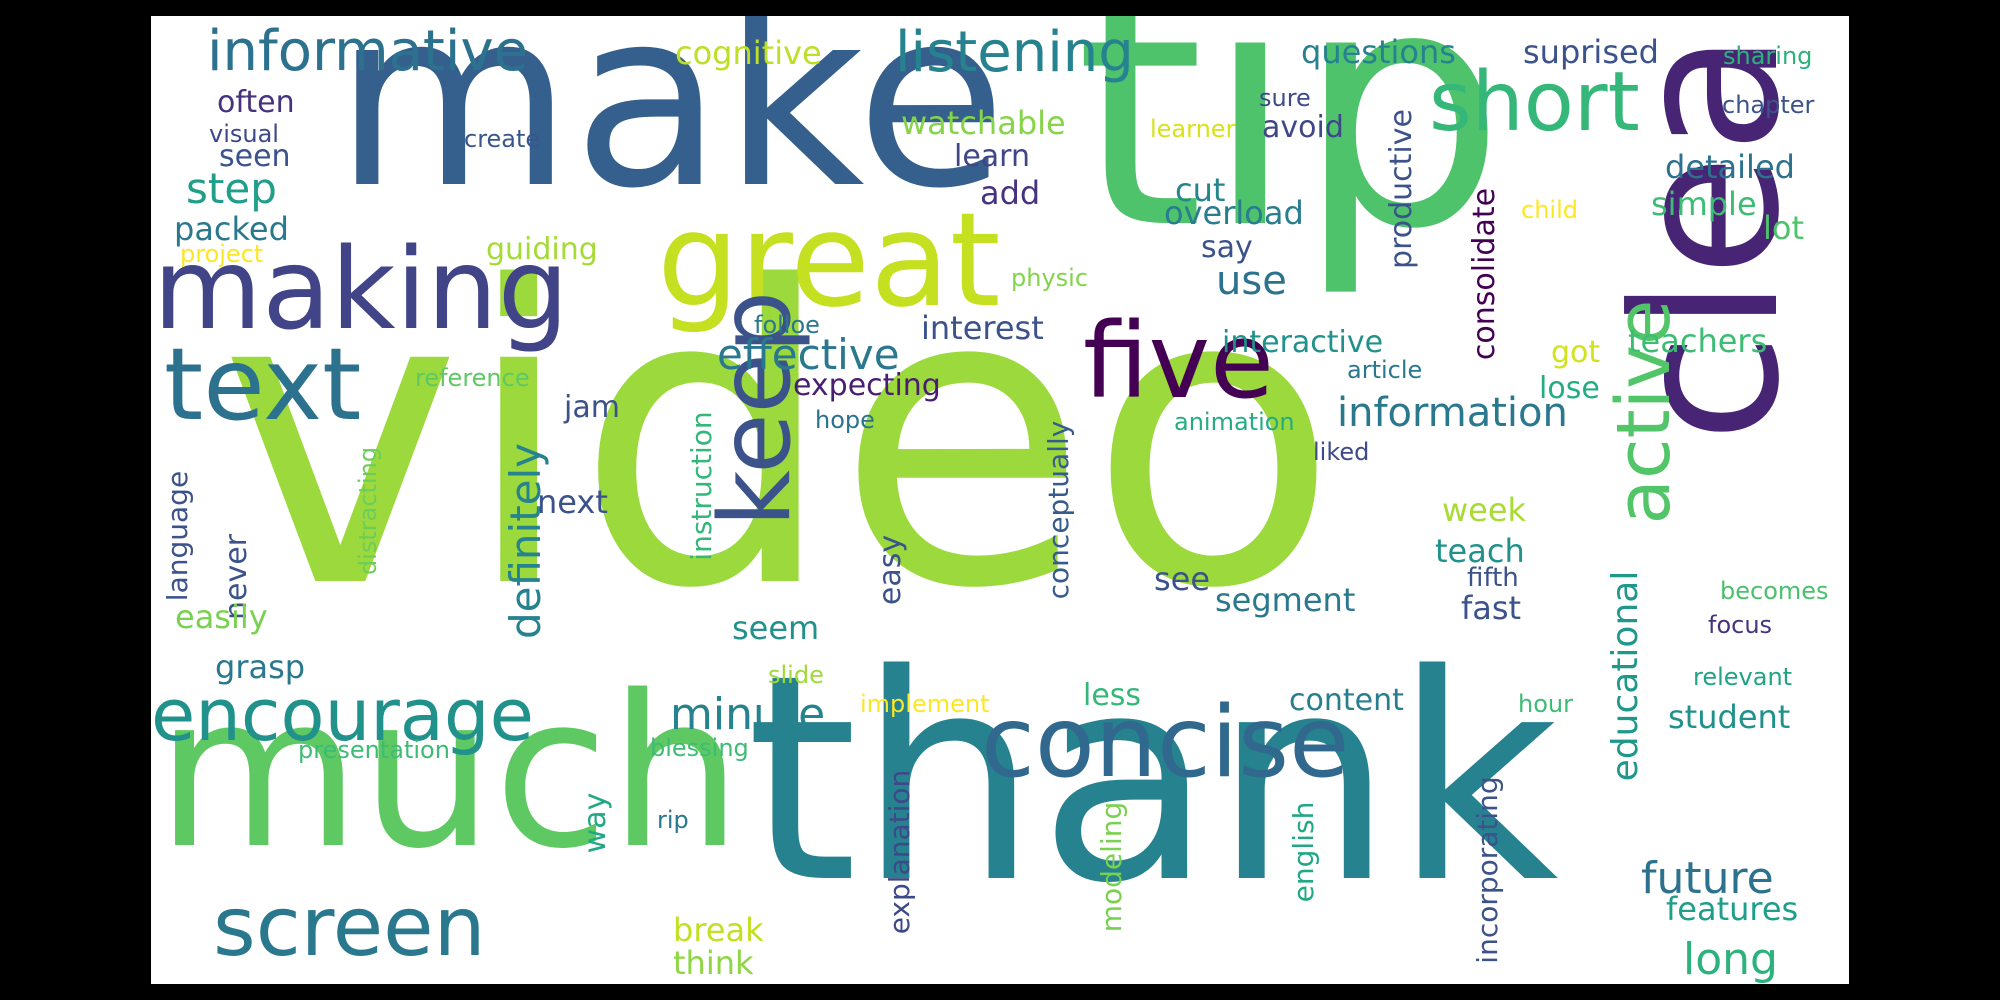 The width and height of the screenshot is (2000, 1000). I want to click on word-jam: jam, so click(592, 407).